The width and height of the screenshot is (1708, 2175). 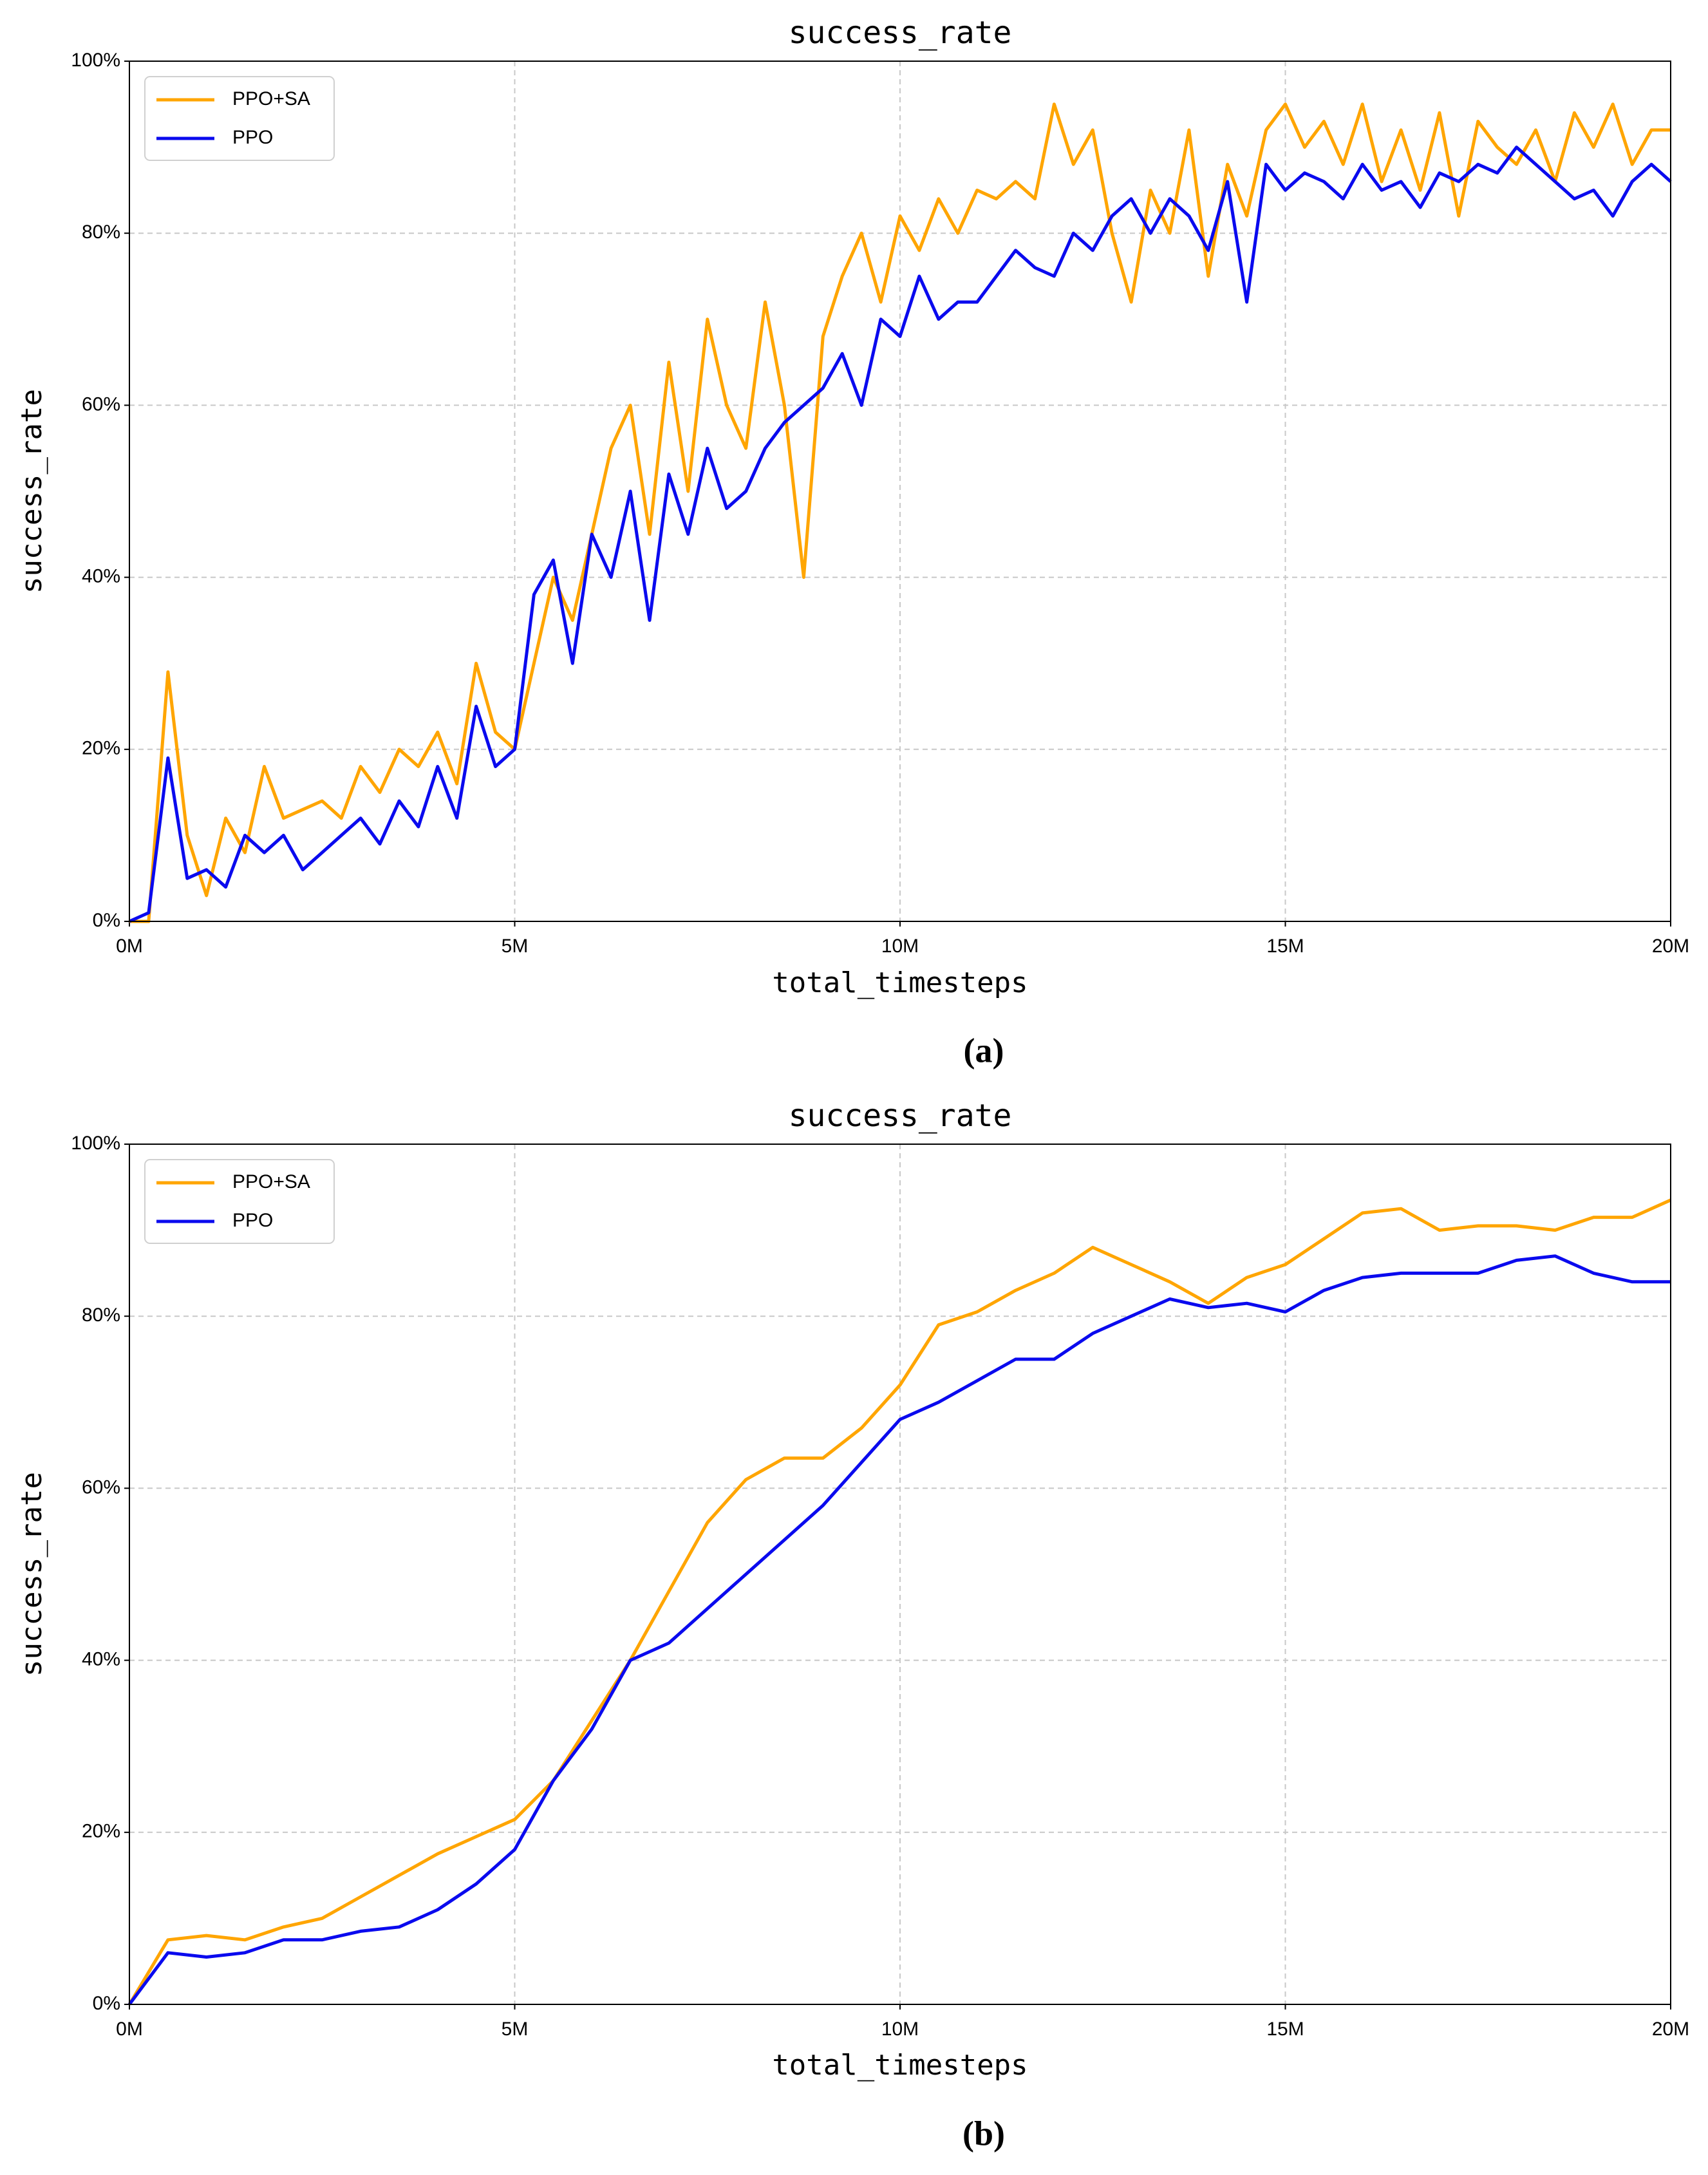 What do you see at coordinates (984, 1050) in the screenshot?
I see `caption: (a)` at bounding box center [984, 1050].